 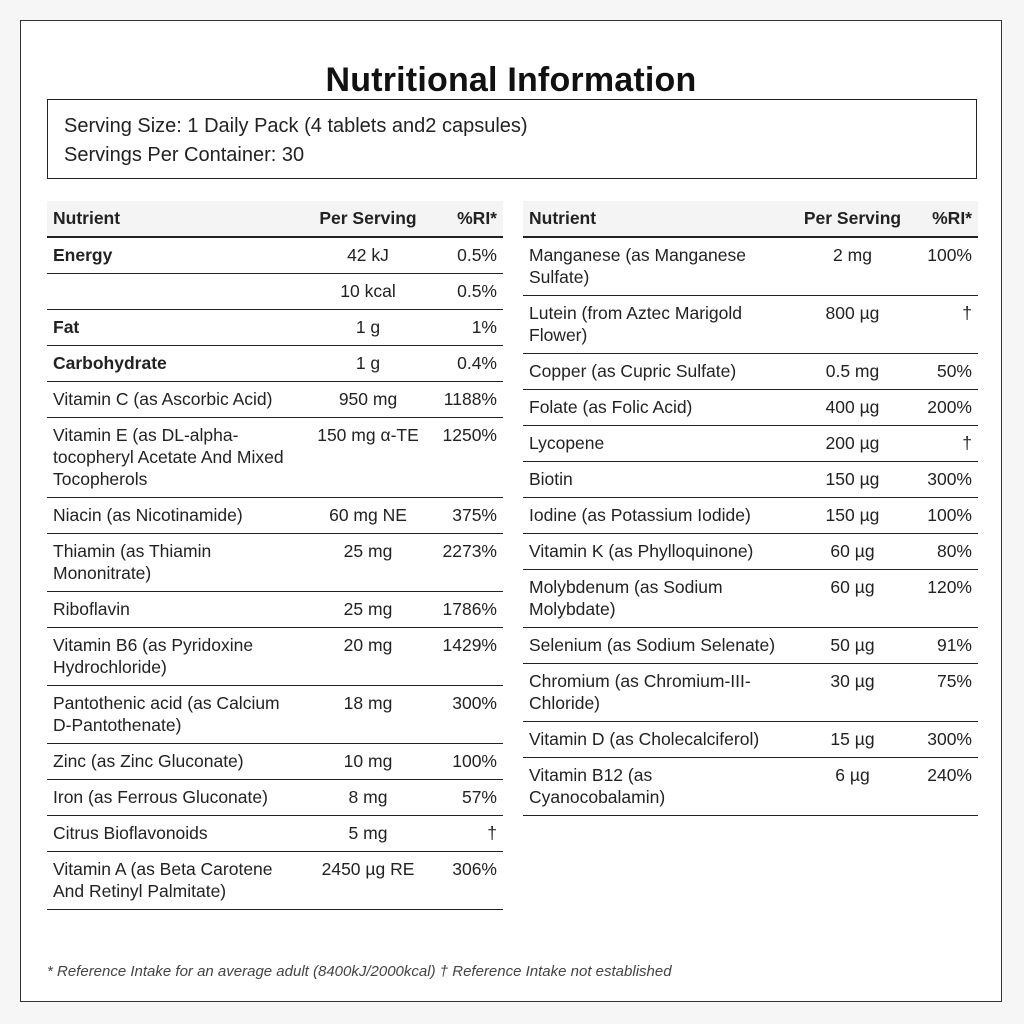 What do you see at coordinates (177, 761) in the screenshot?
I see `nutrient-cell: Zinc (as Zinc Gluconate)` at bounding box center [177, 761].